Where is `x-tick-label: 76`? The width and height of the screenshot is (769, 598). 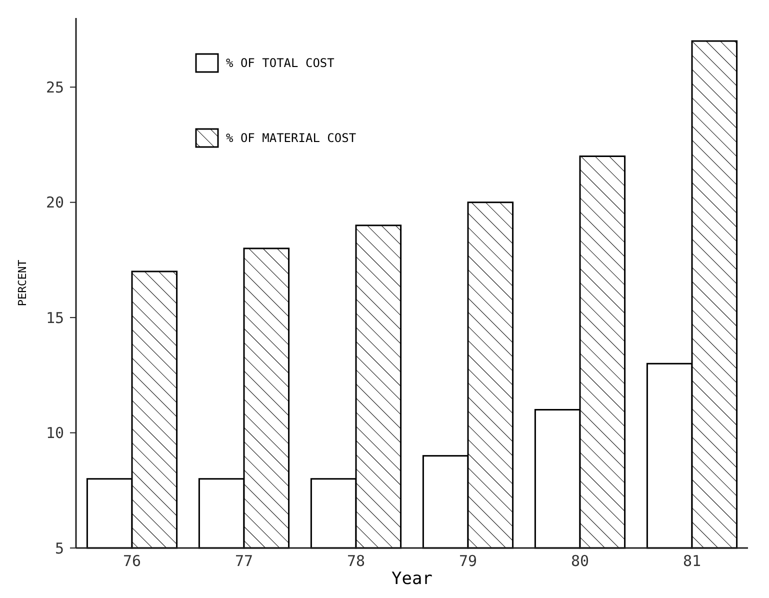 x-tick-label: 76 is located at coordinates (132, 561).